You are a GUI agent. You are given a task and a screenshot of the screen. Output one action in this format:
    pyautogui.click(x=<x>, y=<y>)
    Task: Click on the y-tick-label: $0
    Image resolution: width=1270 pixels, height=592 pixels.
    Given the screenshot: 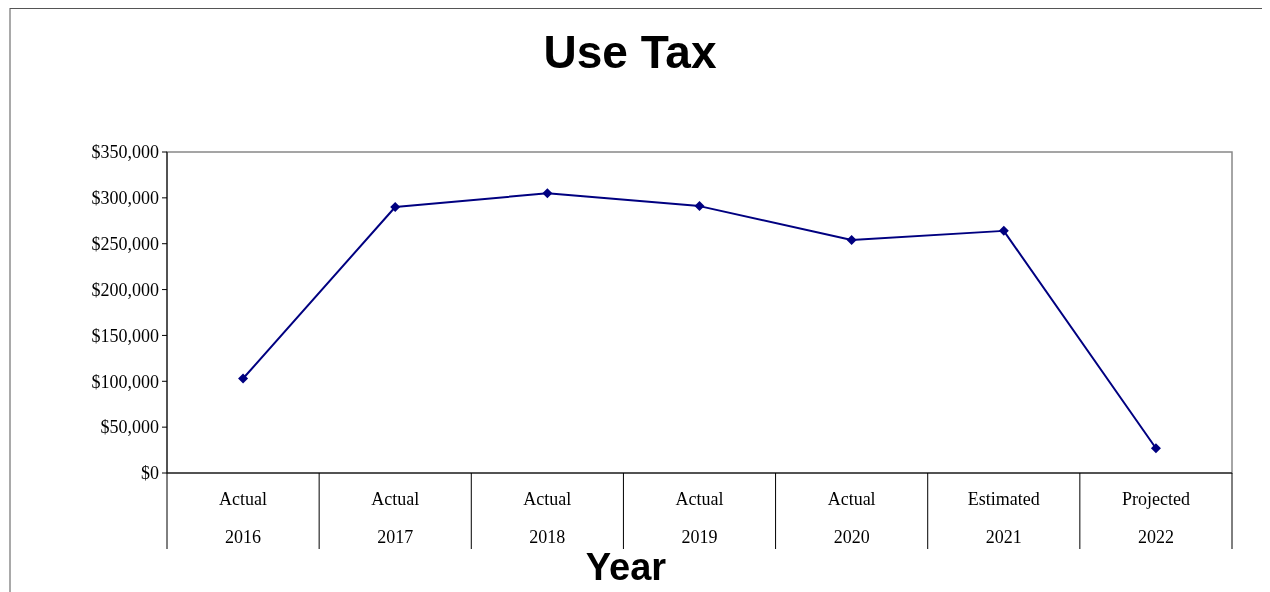 What is the action you would take?
    pyautogui.click(x=150, y=473)
    